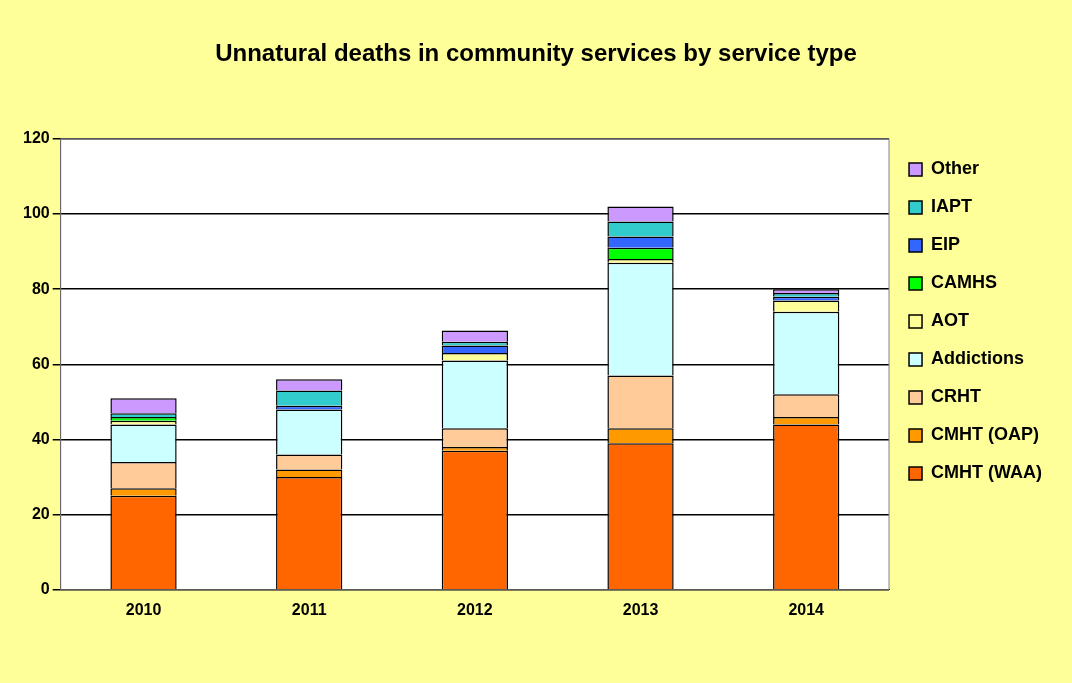  Describe the element at coordinates (985, 434) in the screenshot. I see `legend-label: CMHT (OAP)` at that location.